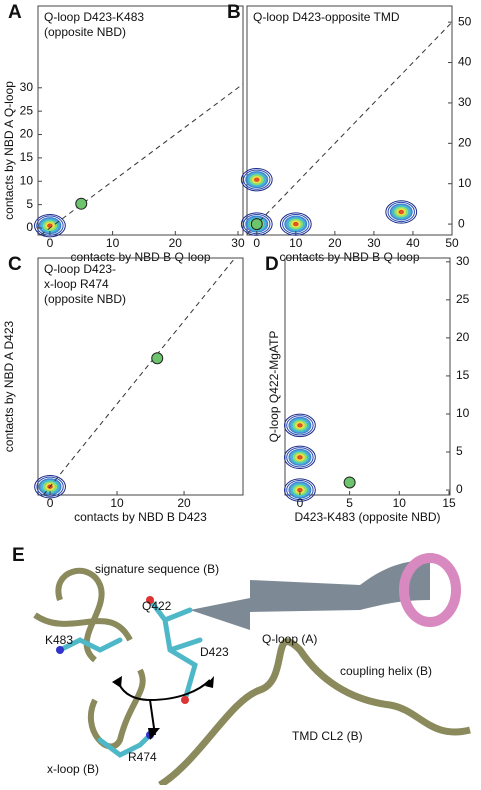 Image resolution: width=481 pixels, height=790 pixels. Describe the element at coordinates (94, 17) in the screenshot. I see `annotation: Q-loop D423-K483` at that location.